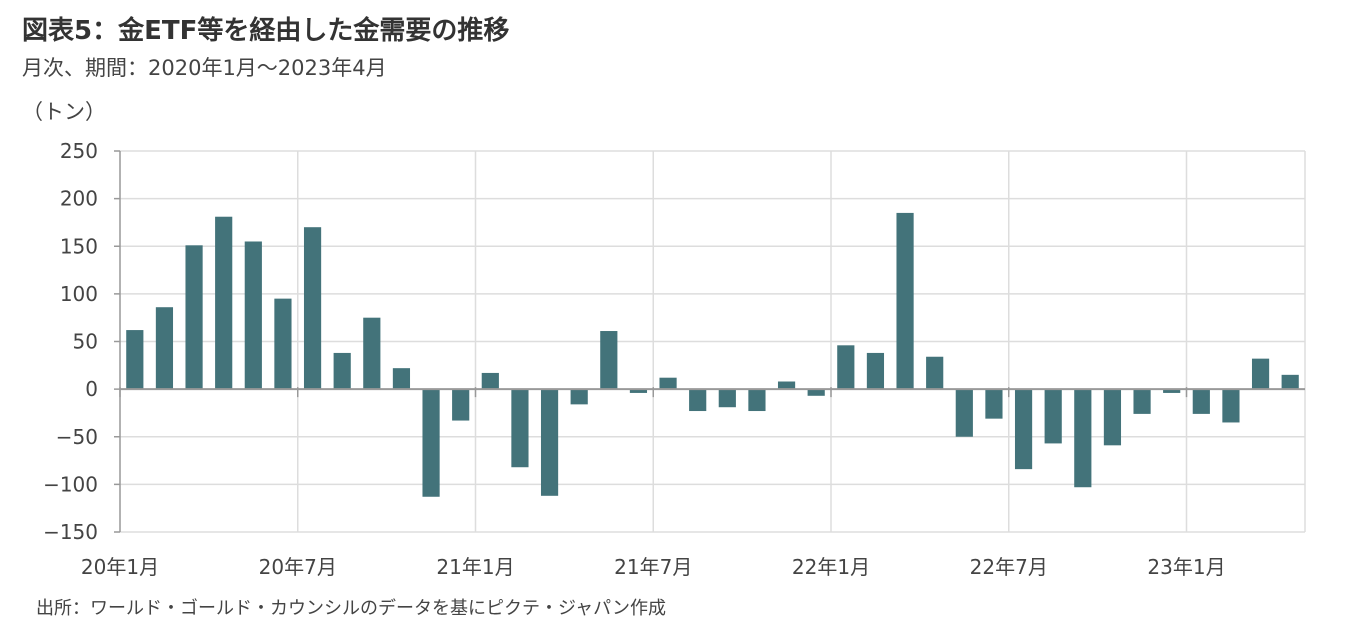  I want to click on x-tick-label: 22年7月, so click(1009, 567).